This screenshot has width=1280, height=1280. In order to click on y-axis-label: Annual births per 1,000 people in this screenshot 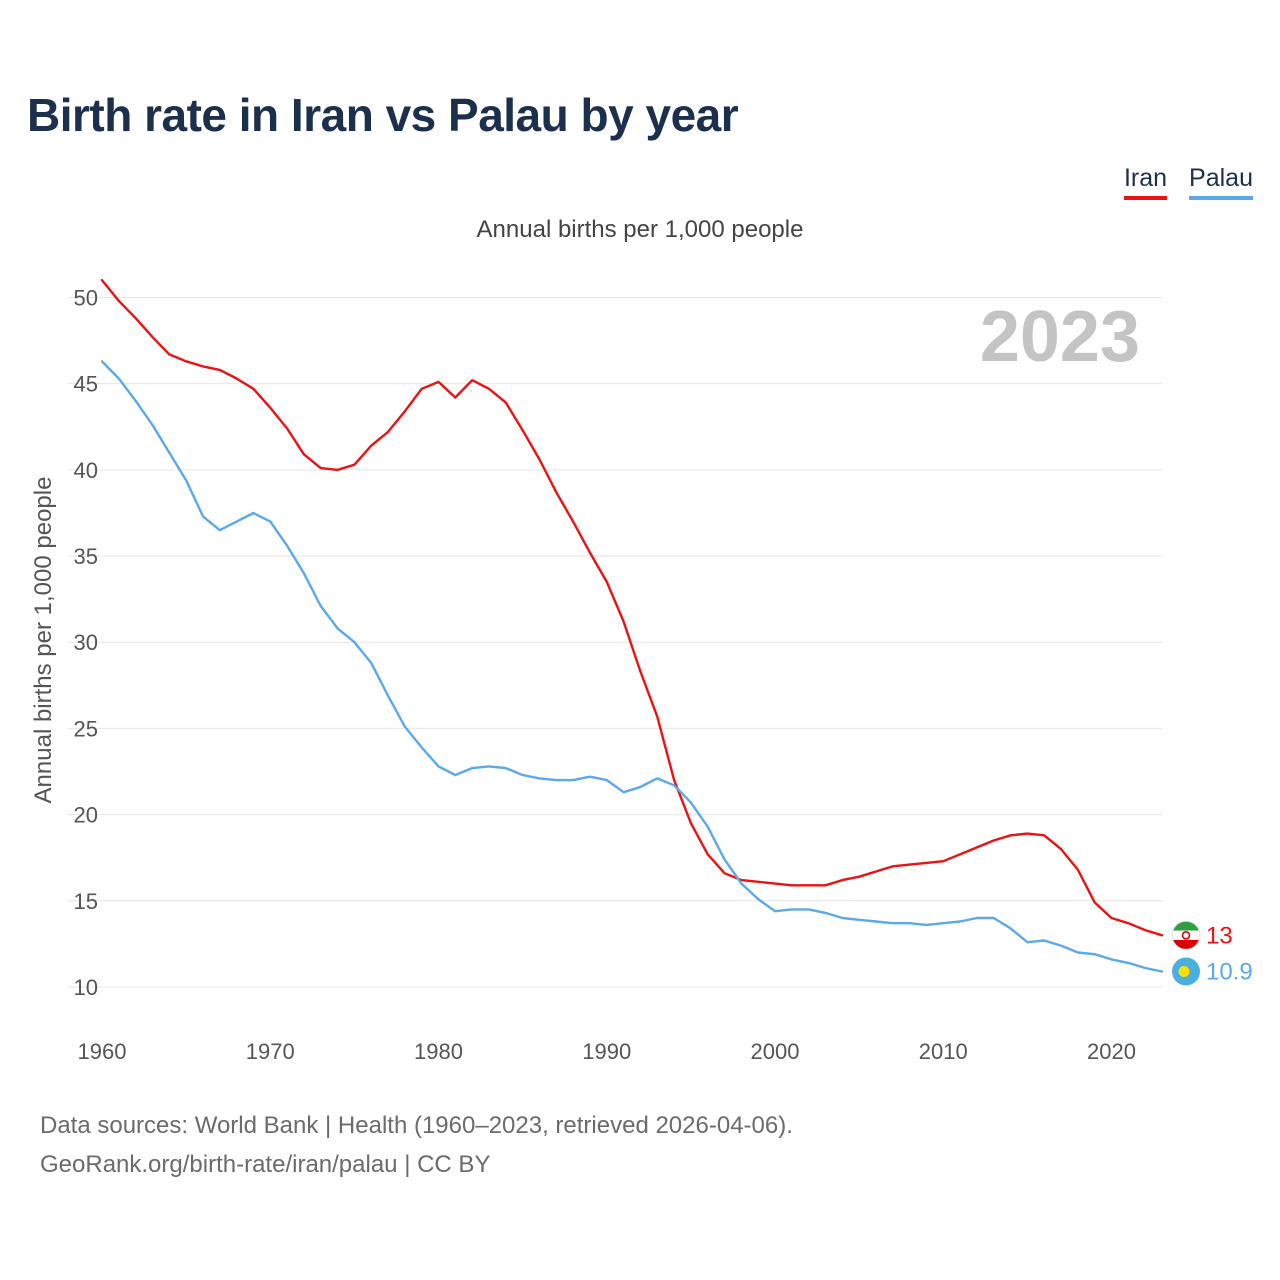, I will do `click(43, 640)`.